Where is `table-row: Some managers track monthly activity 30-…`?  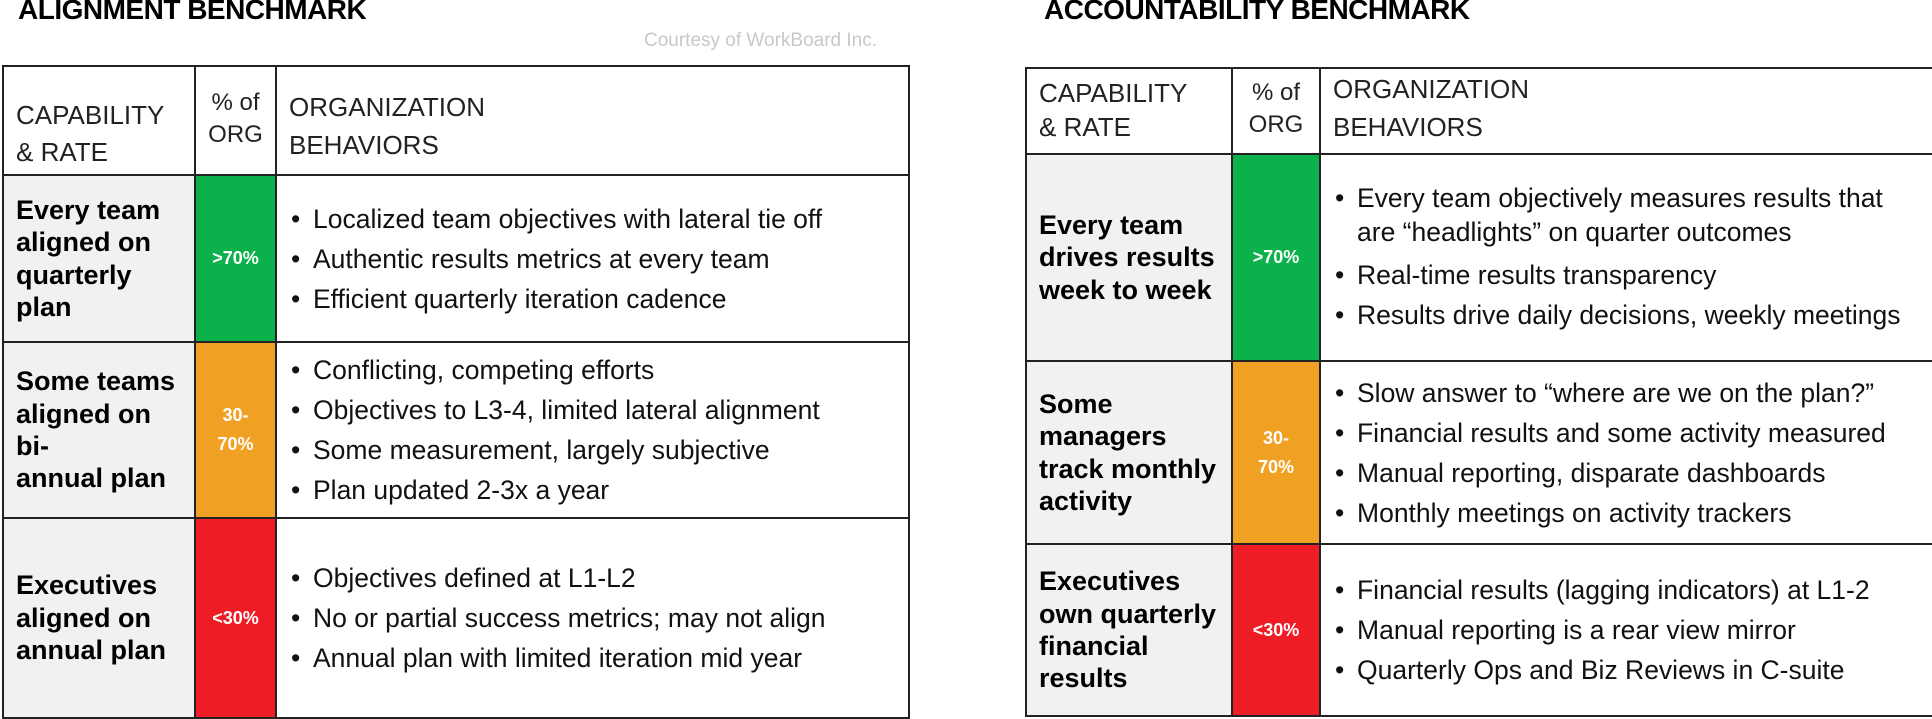 table-row: Some managers track monthly activity 30-… is located at coordinates (1478, 452).